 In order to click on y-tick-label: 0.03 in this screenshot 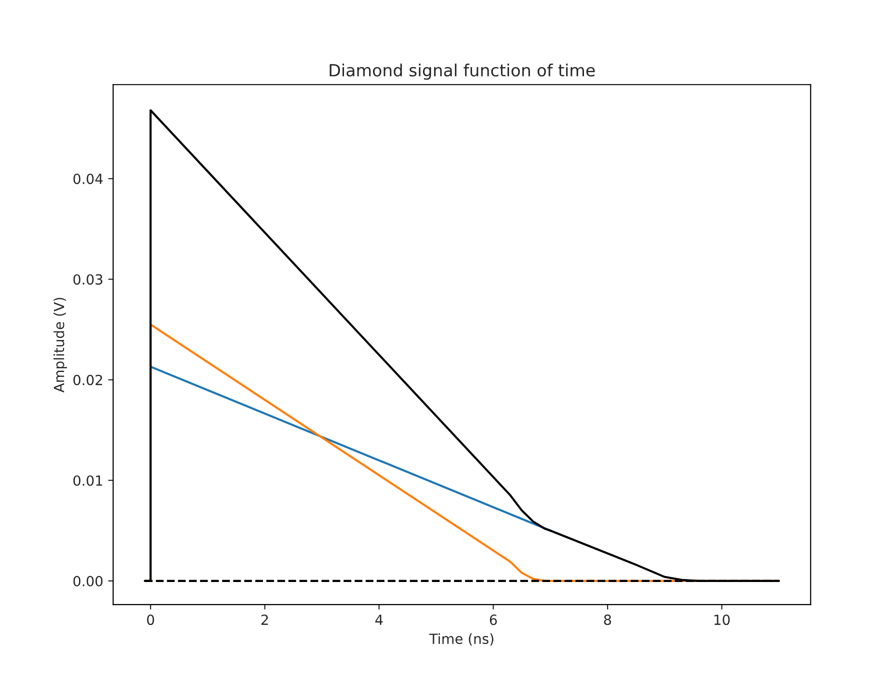, I will do `click(87, 279)`.